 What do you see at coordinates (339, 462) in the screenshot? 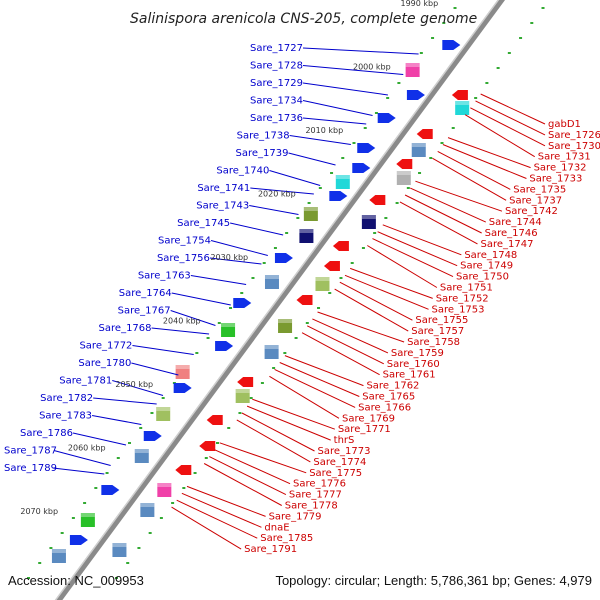
I see `reverse-gene-label: Sare_1774` at bounding box center [339, 462].